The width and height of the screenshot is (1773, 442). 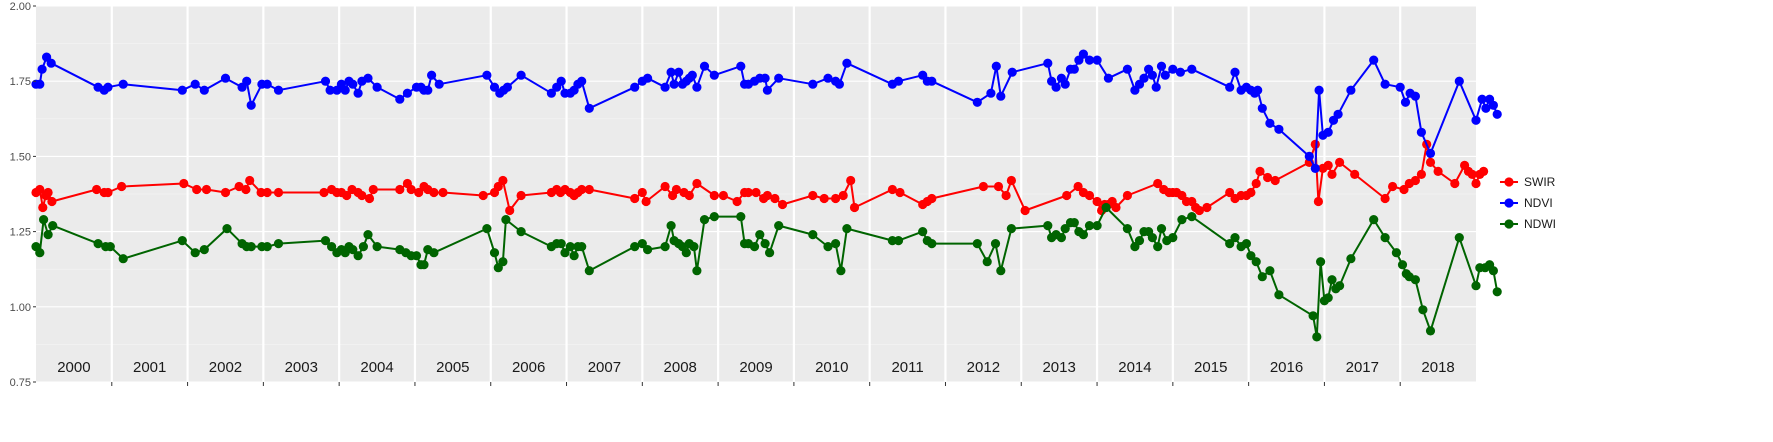 I want to click on year-label: 2008, so click(x=680, y=367).